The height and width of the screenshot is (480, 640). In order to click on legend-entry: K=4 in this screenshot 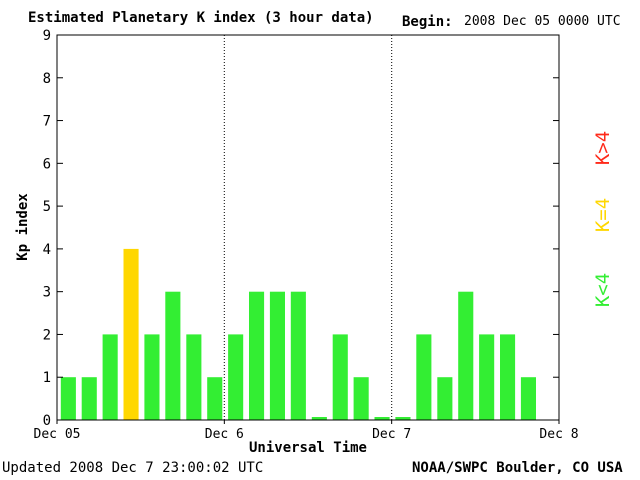, I will do `click(603, 215)`.